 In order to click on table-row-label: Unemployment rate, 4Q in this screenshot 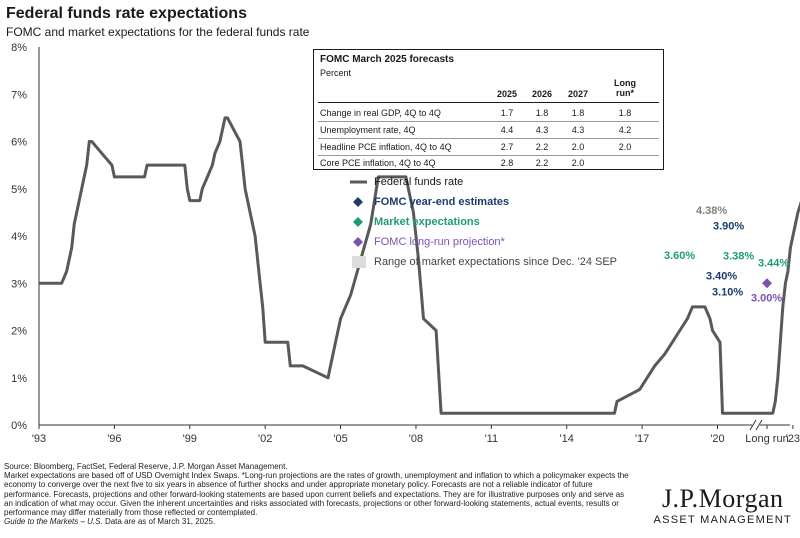, I will do `click(368, 130)`.